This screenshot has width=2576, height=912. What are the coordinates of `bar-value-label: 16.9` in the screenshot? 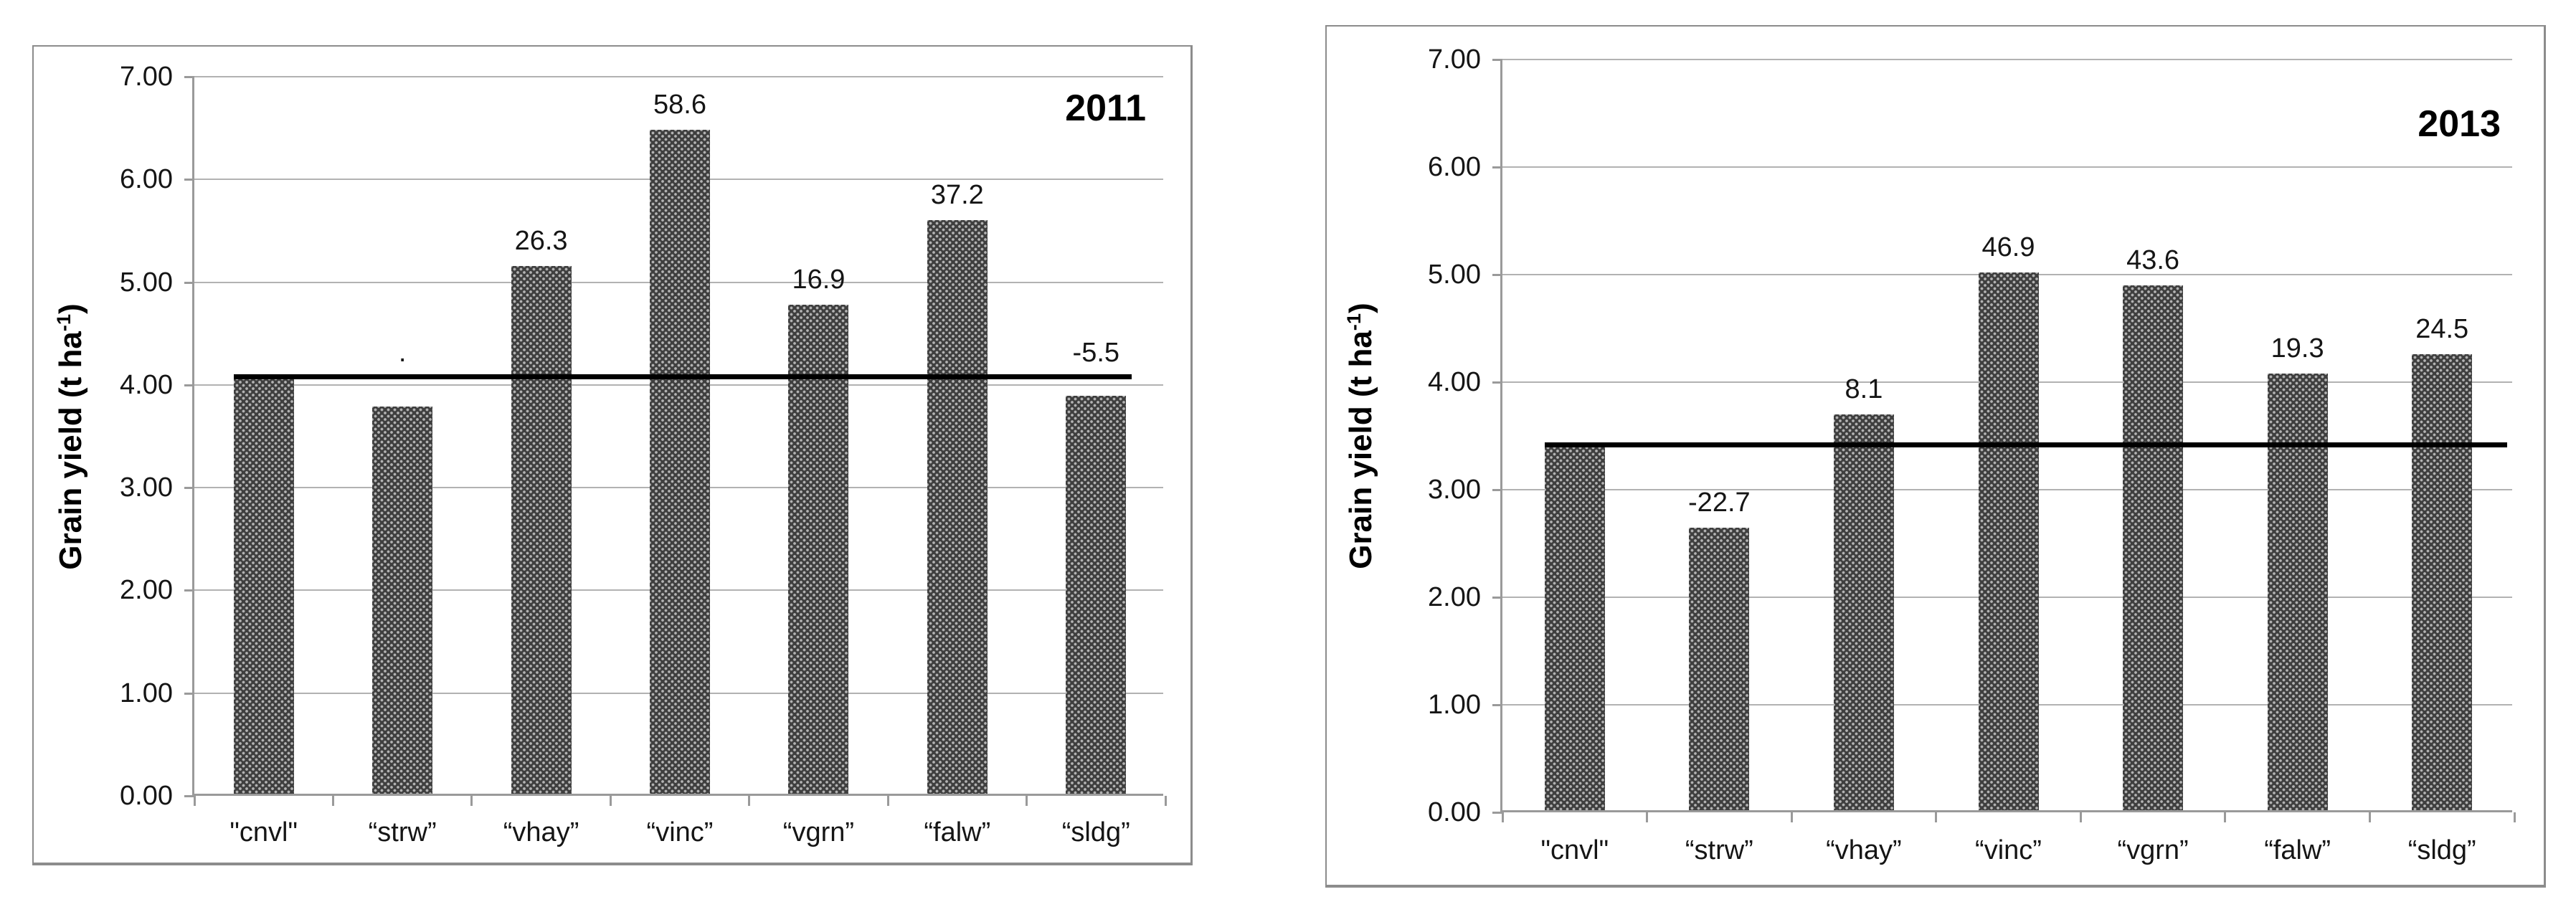 It's located at (819, 279).